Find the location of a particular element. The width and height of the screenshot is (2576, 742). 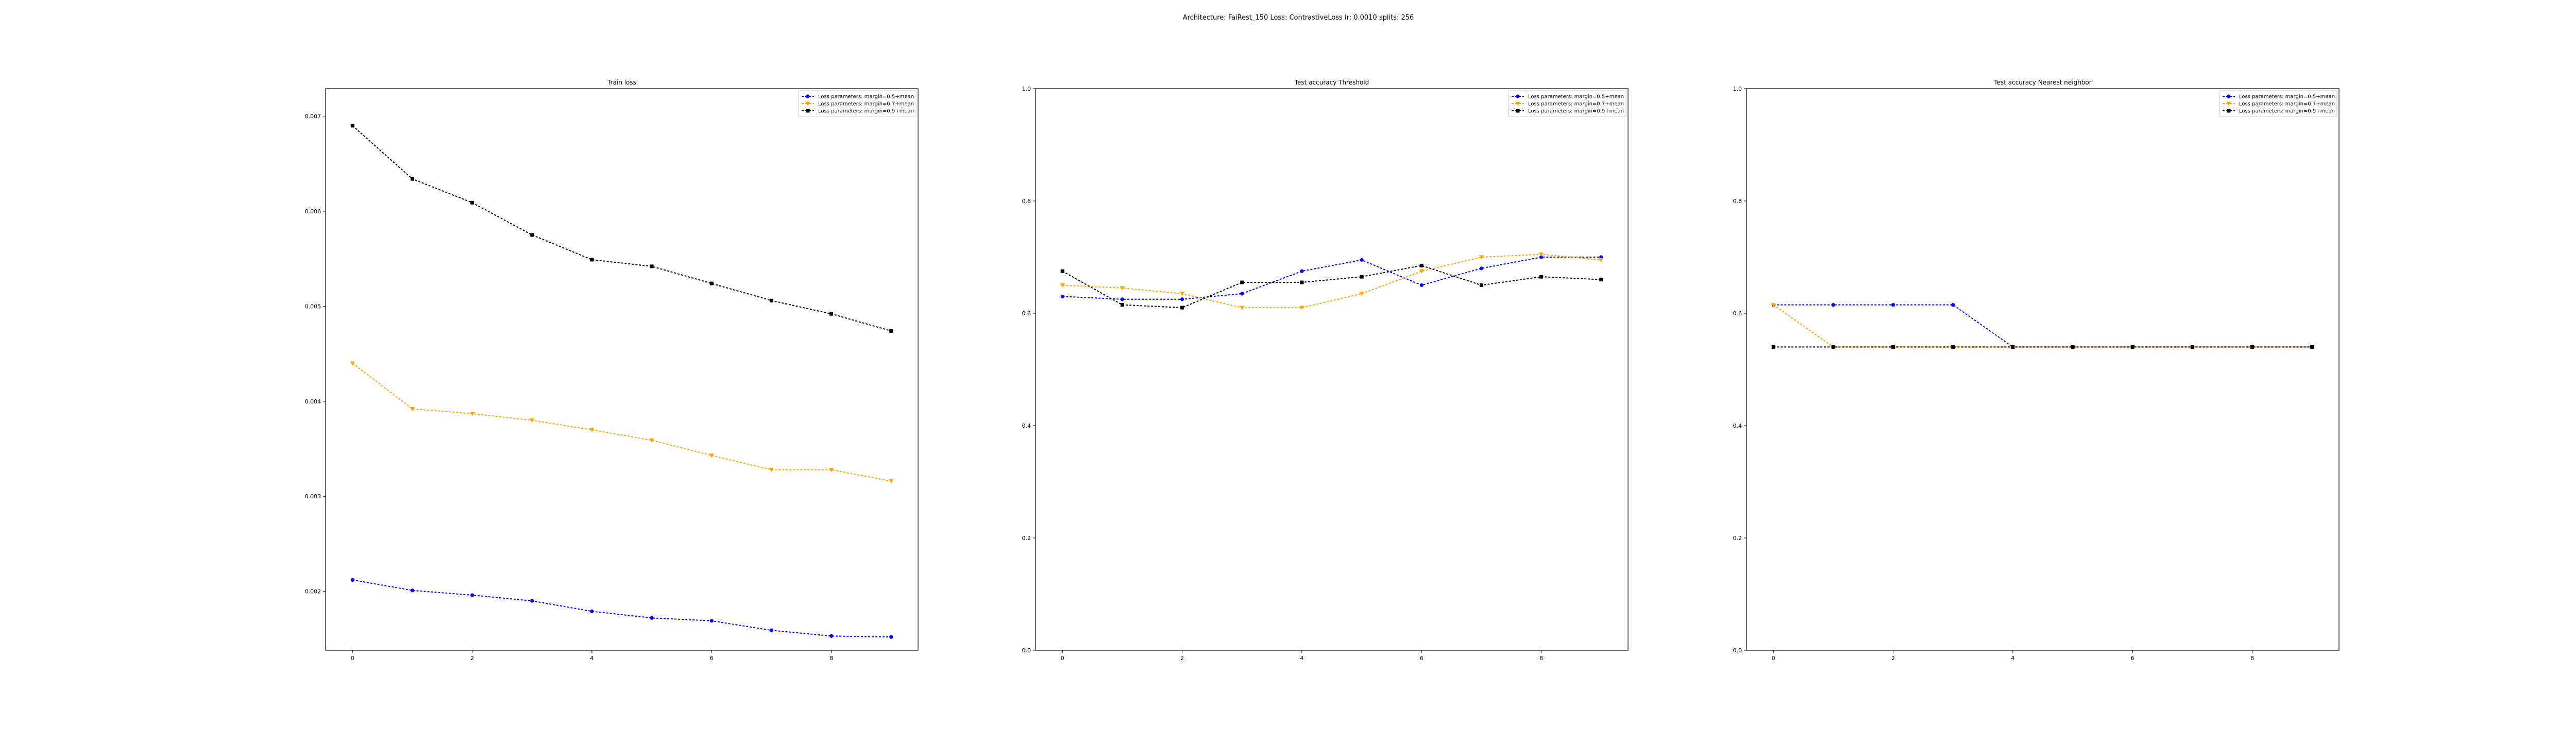

y-tick-label: 0.0 is located at coordinates (1026, 650).